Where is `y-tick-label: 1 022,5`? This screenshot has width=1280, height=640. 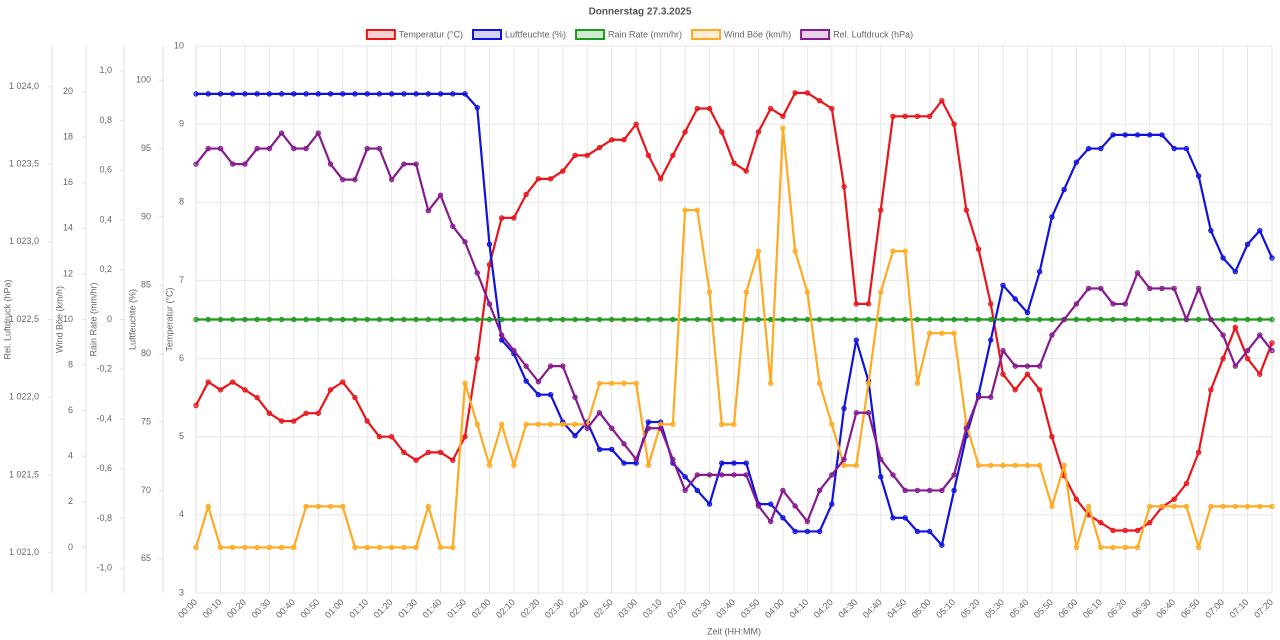
y-tick-label: 1 022,5 is located at coordinates (24, 319).